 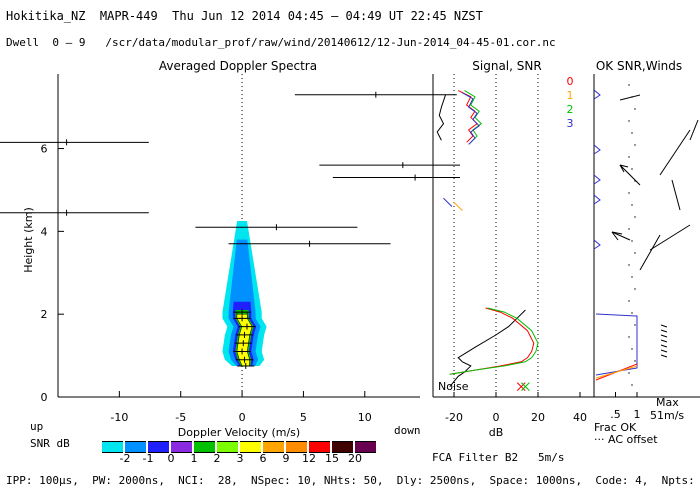 I want to click on spectra-xtick-label: 10, so click(x=365, y=417).